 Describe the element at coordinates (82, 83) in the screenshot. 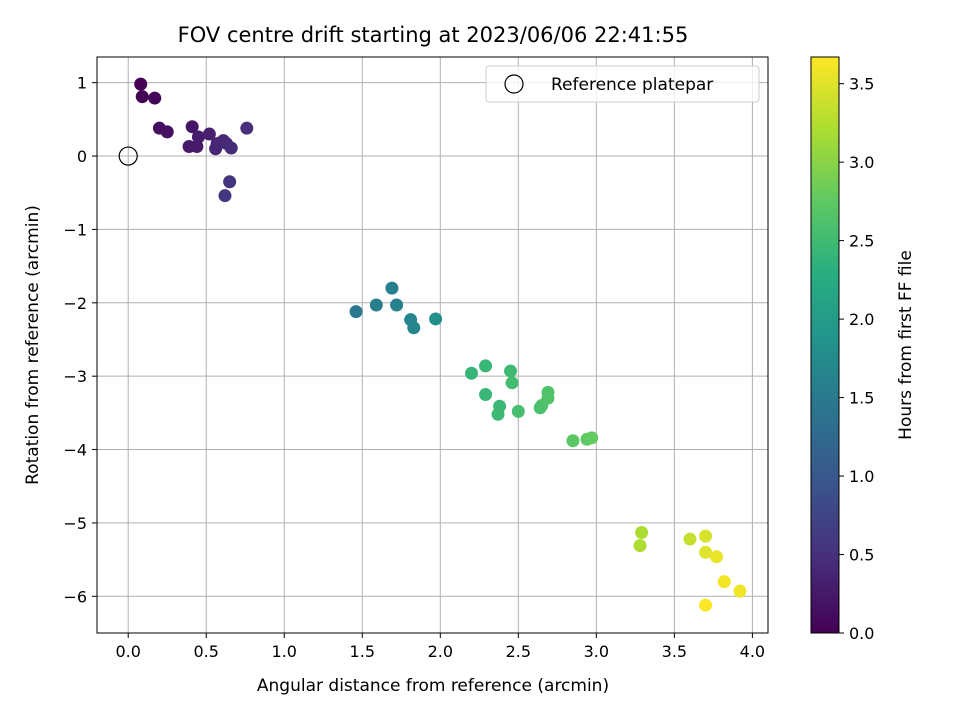

I see `y-tick-label: 1` at that location.